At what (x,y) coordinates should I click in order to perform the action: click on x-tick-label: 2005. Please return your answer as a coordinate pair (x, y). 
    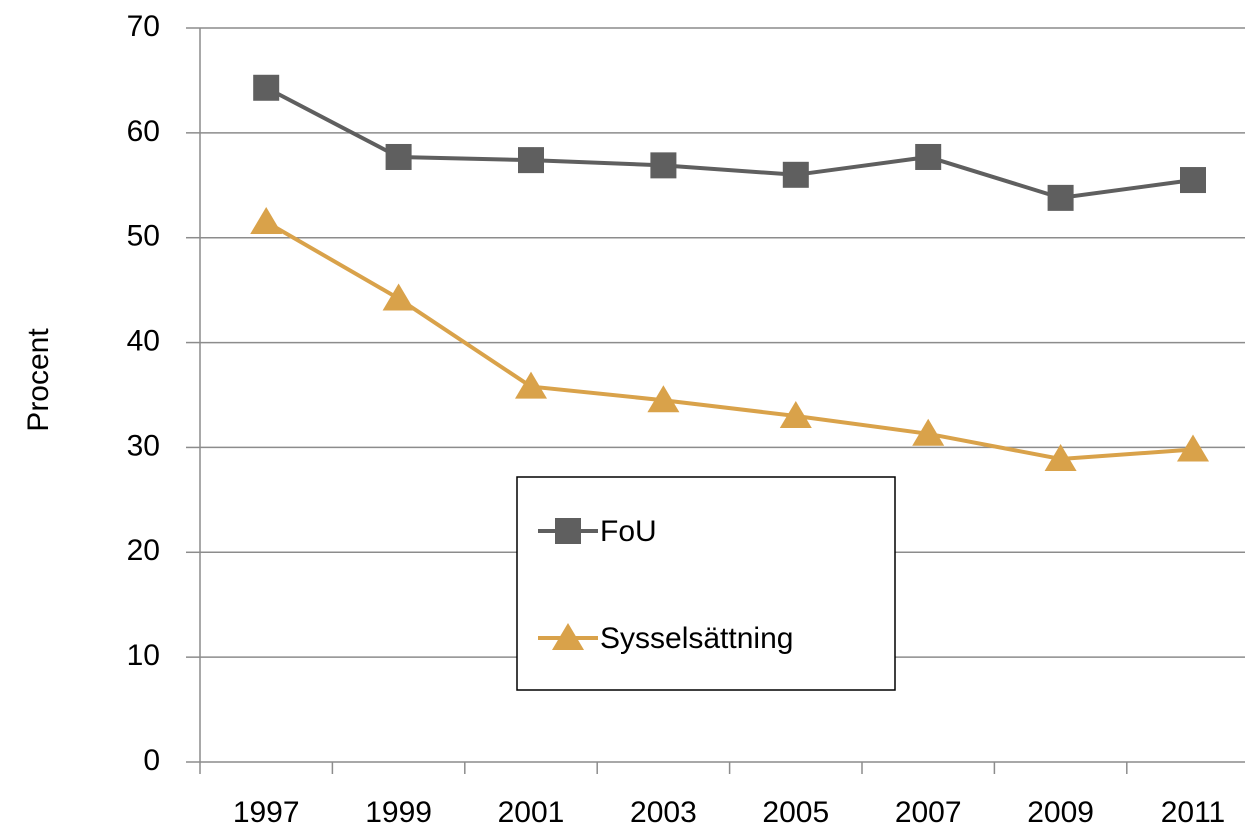
    Looking at the image, I should click on (795, 812).